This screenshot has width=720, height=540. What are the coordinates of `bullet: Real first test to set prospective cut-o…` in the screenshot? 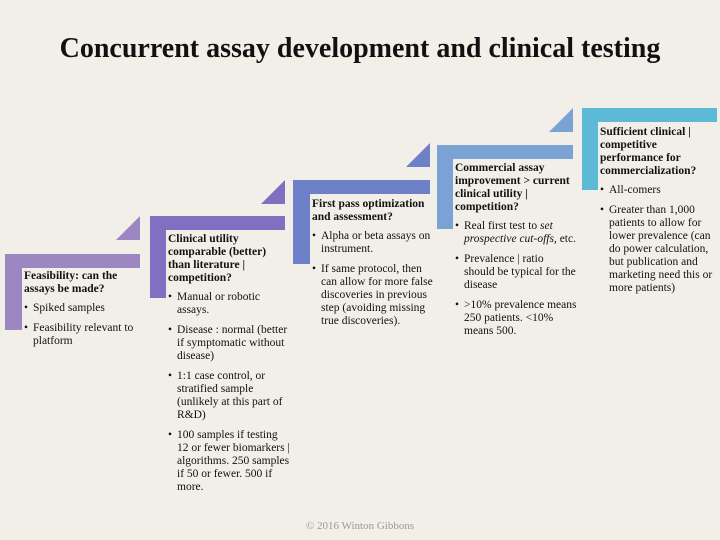 It's located at (516, 233).